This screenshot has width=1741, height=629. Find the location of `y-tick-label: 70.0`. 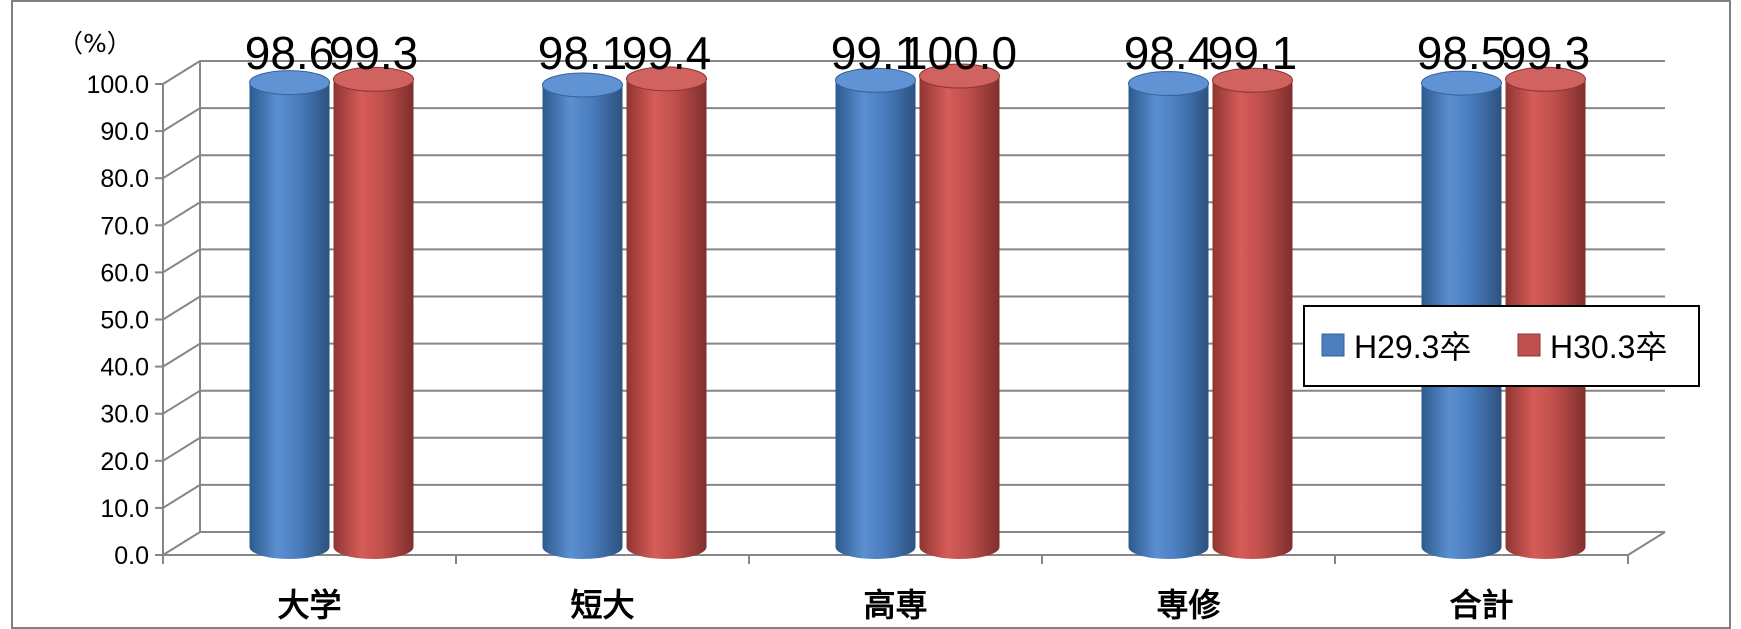

y-tick-label: 70.0 is located at coordinates (124, 226).